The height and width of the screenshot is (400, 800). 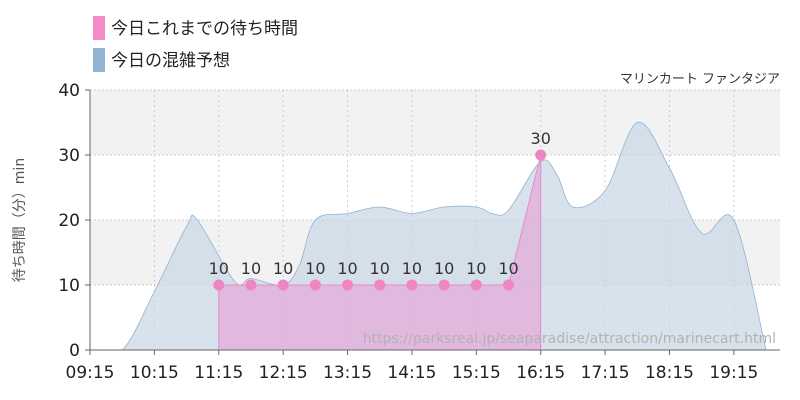 I want to click on x-tick-label: 15:15, so click(x=476, y=373).